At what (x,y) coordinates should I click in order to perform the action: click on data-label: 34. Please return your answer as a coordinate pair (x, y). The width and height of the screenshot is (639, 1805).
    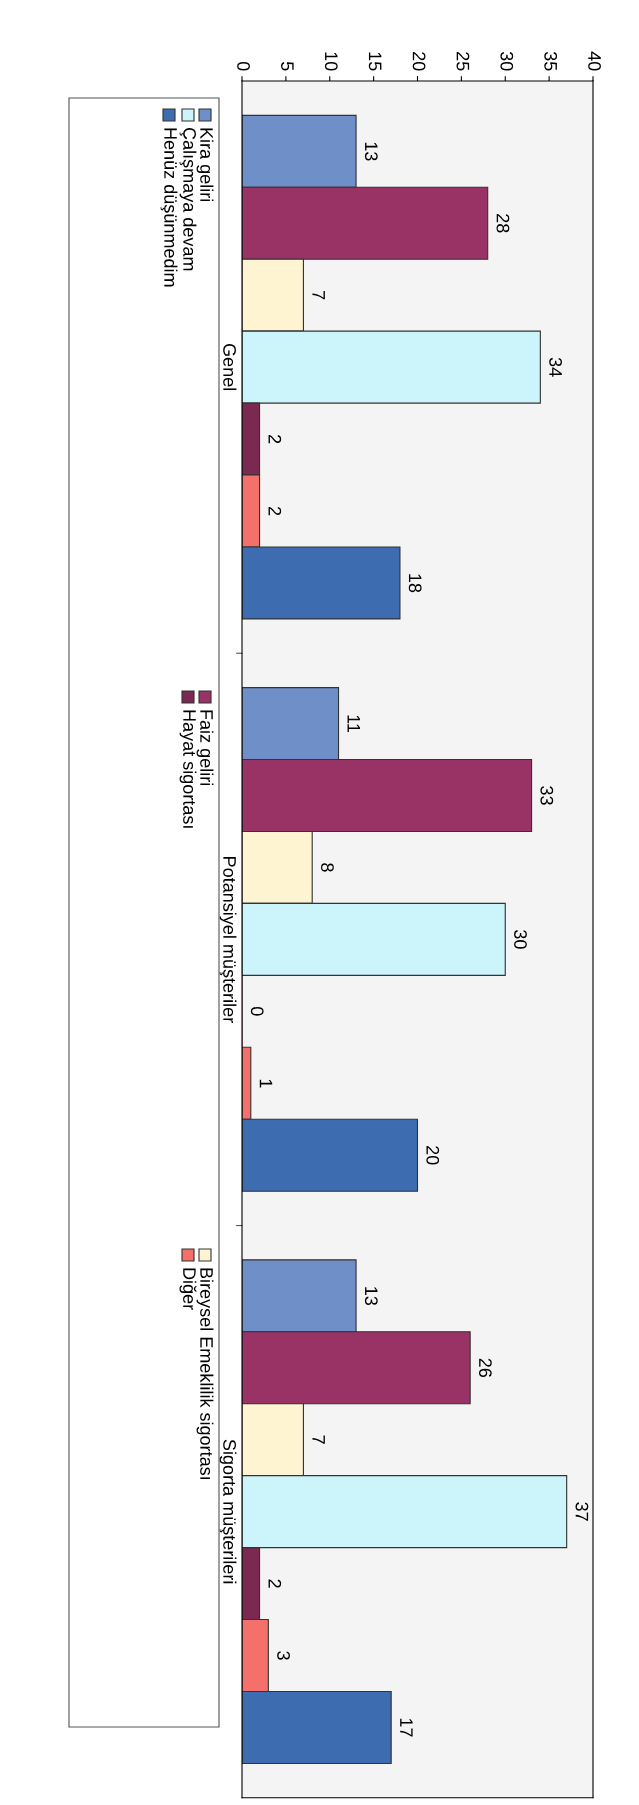
    Looking at the image, I should click on (555, 367).